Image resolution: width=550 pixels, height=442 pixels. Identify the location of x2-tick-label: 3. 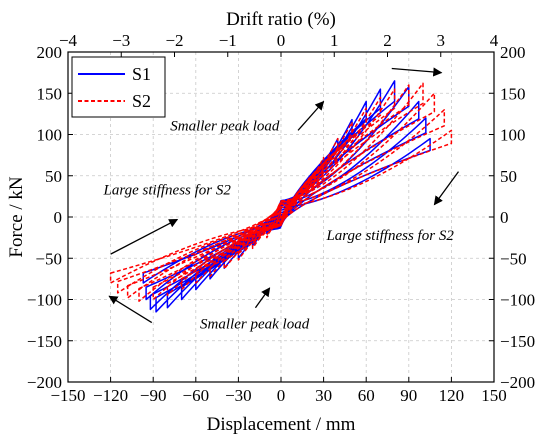
(441, 40).